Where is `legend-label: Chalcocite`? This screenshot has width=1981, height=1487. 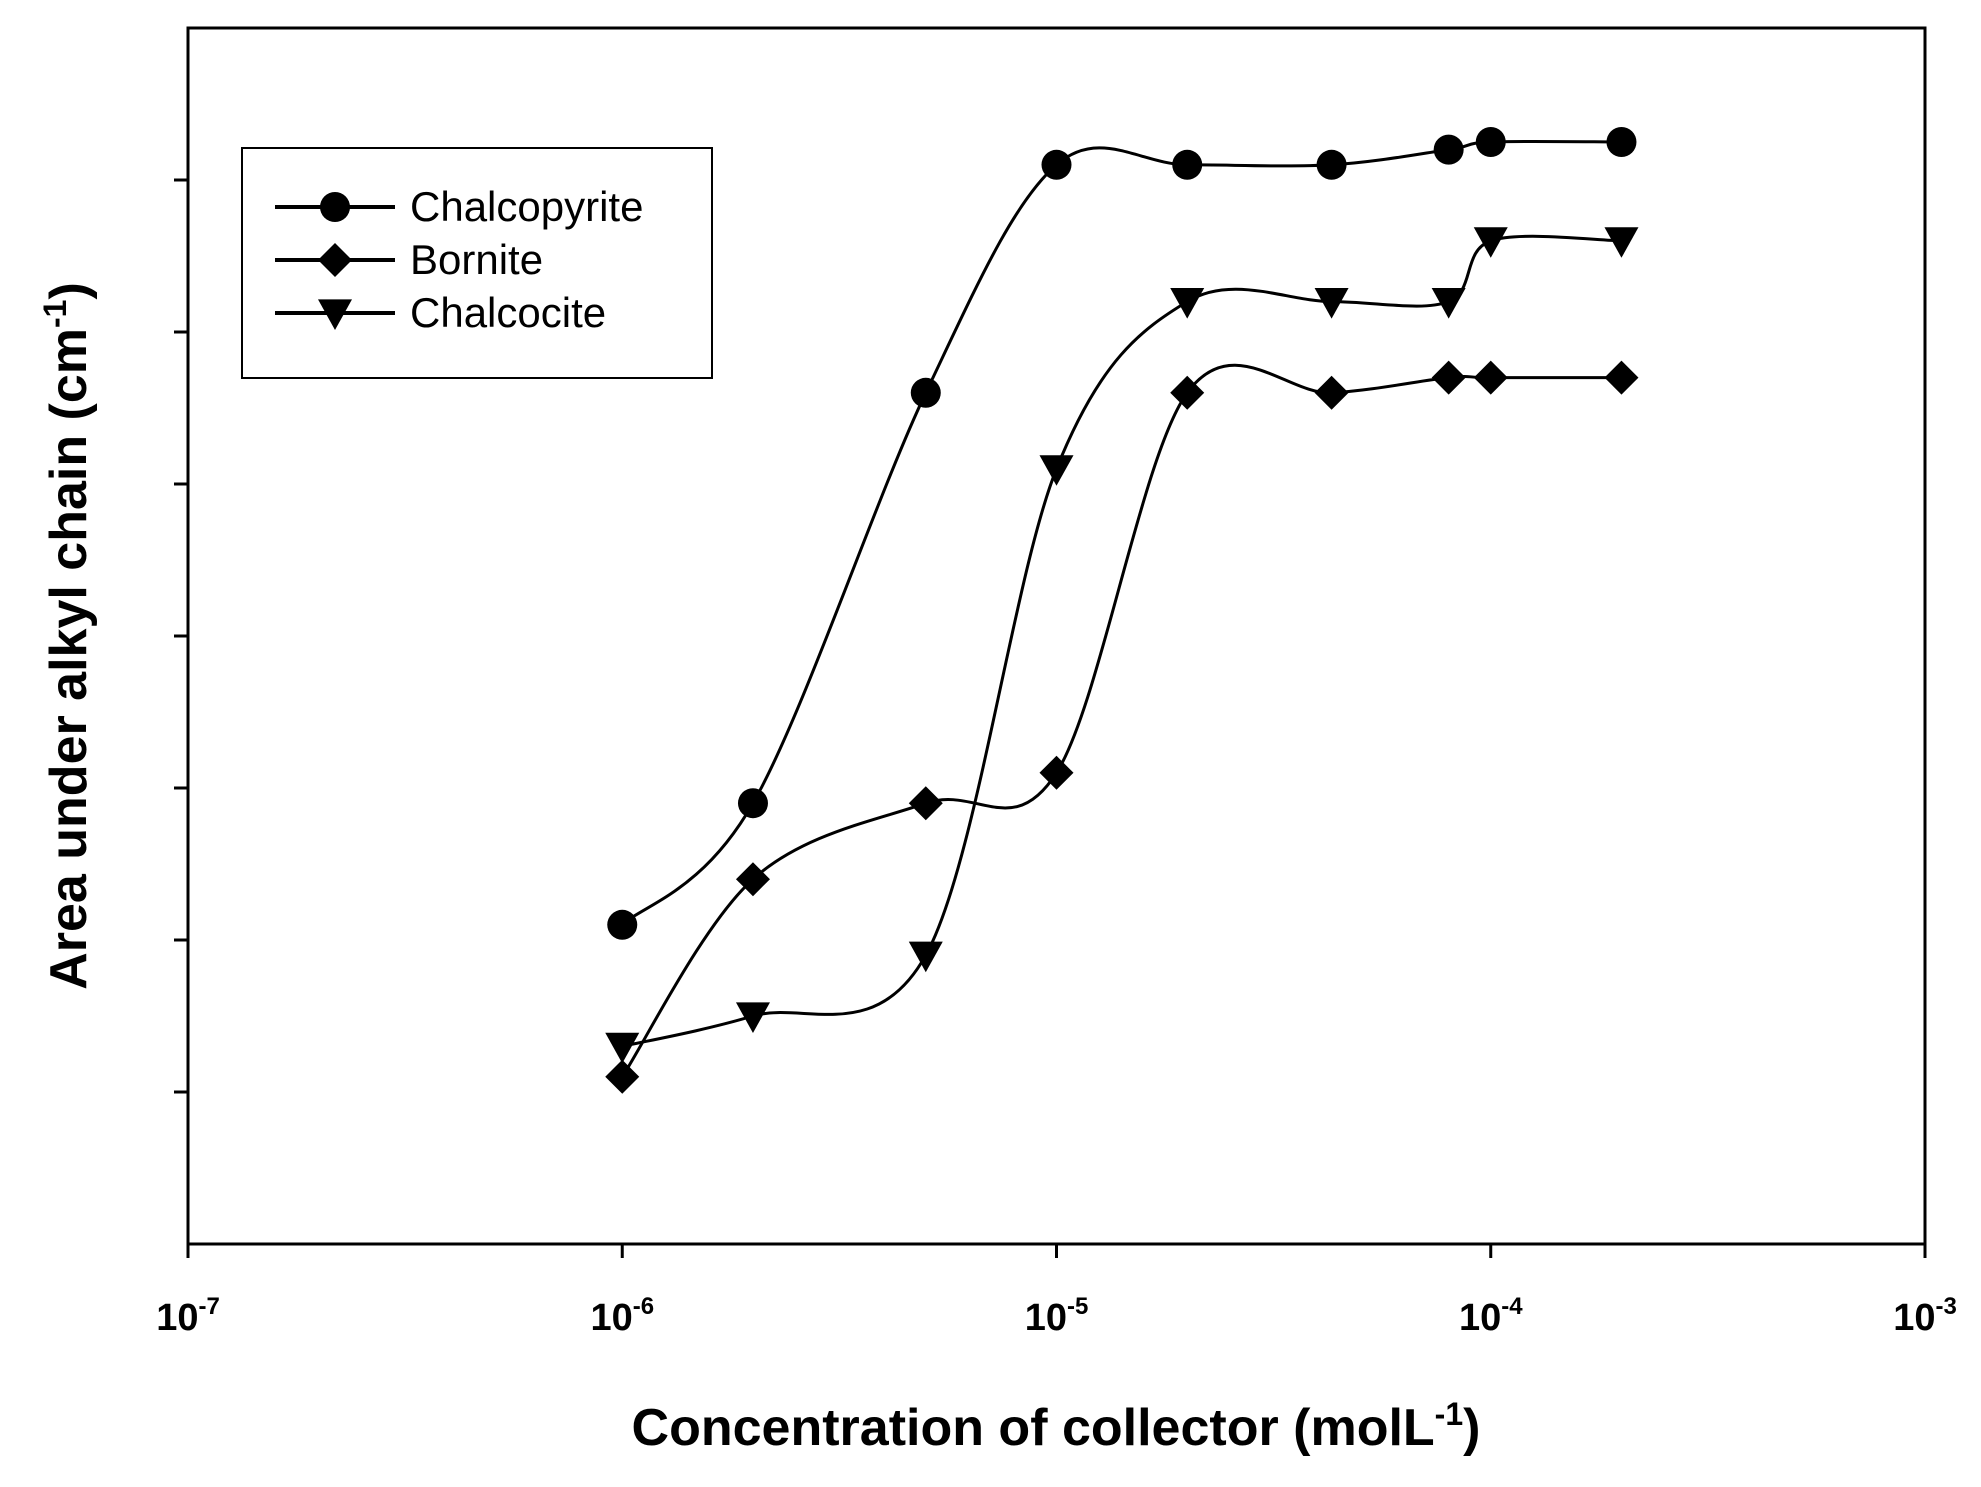 legend-label: Chalcocite is located at coordinates (508, 312).